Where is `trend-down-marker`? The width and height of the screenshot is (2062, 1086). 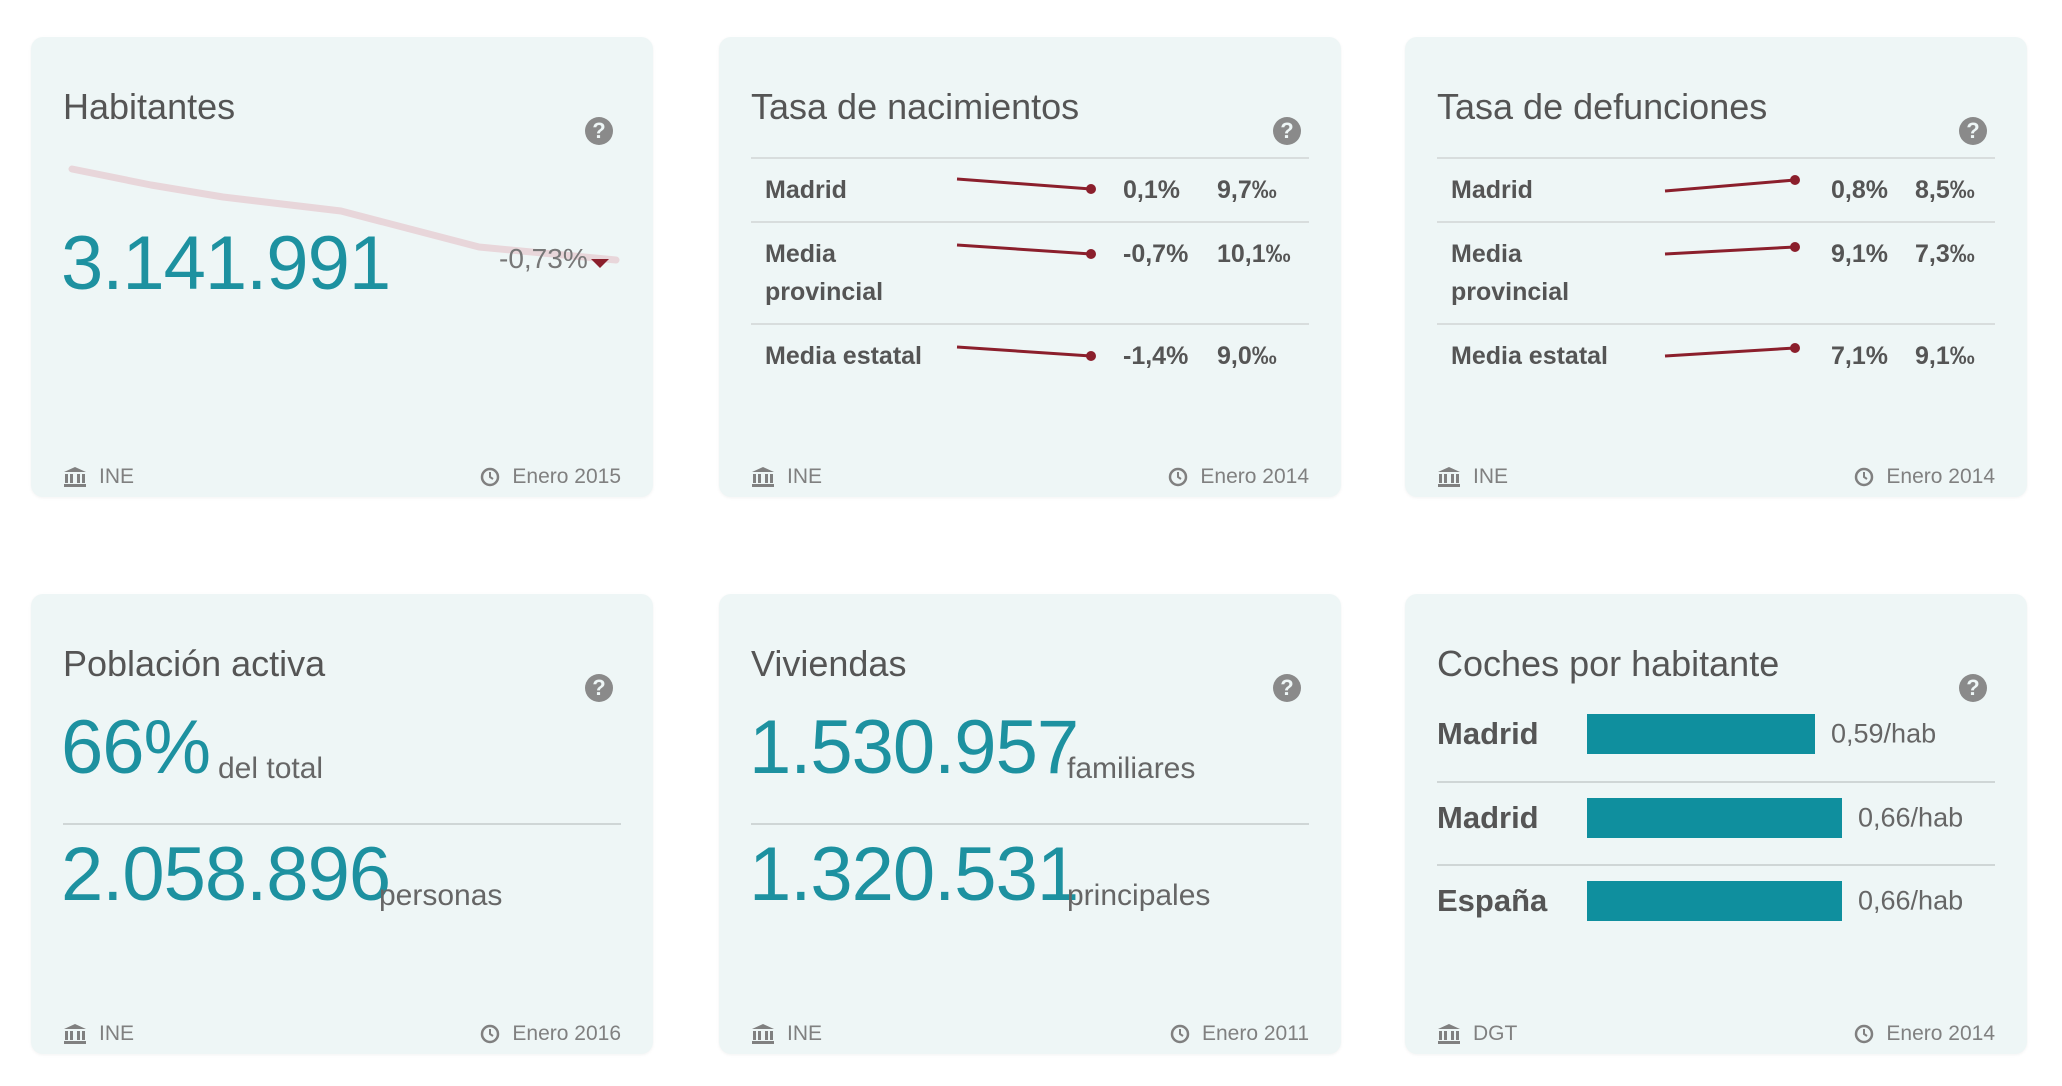 trend-down-marker is located at coordinates (600, 263).